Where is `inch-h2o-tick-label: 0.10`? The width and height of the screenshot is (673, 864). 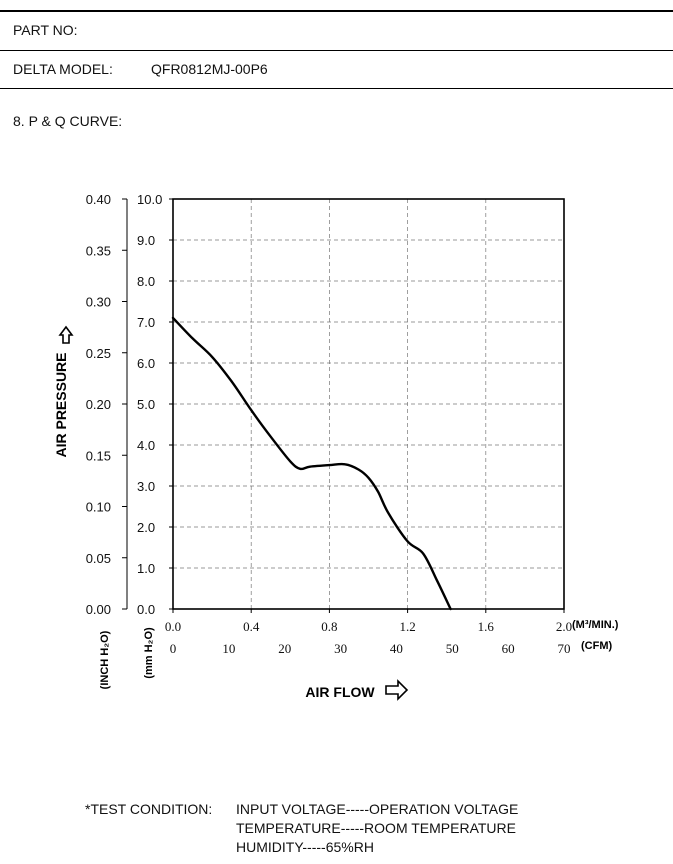
inch-h2o-tick-label: 0.10 is located at coordinates (98, 507).